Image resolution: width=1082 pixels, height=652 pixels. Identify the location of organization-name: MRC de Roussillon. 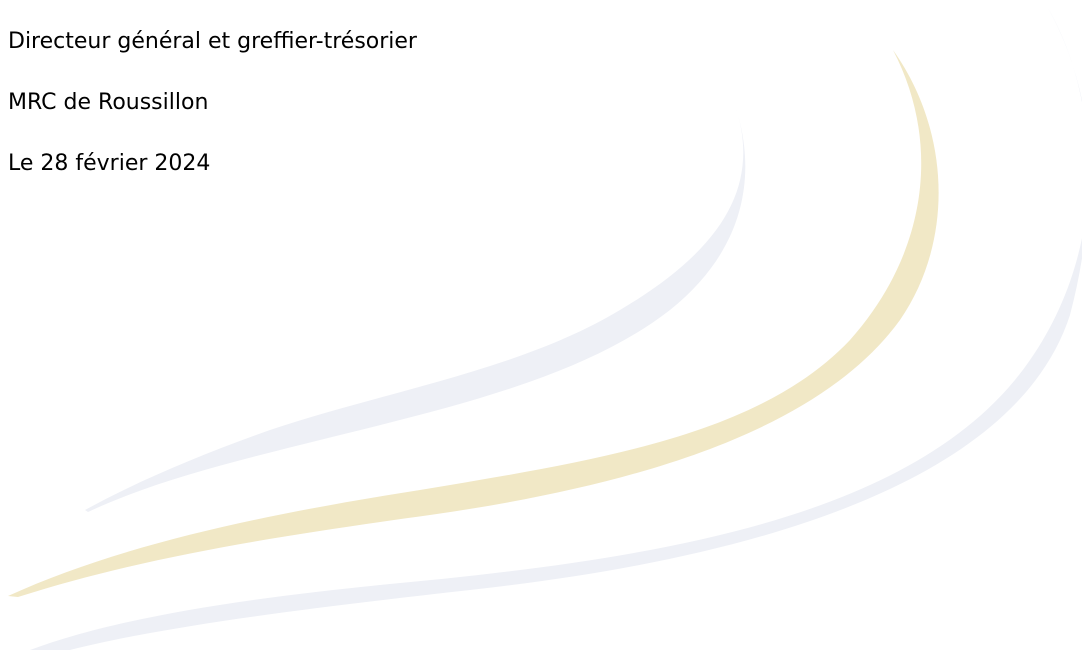
(108, 102).